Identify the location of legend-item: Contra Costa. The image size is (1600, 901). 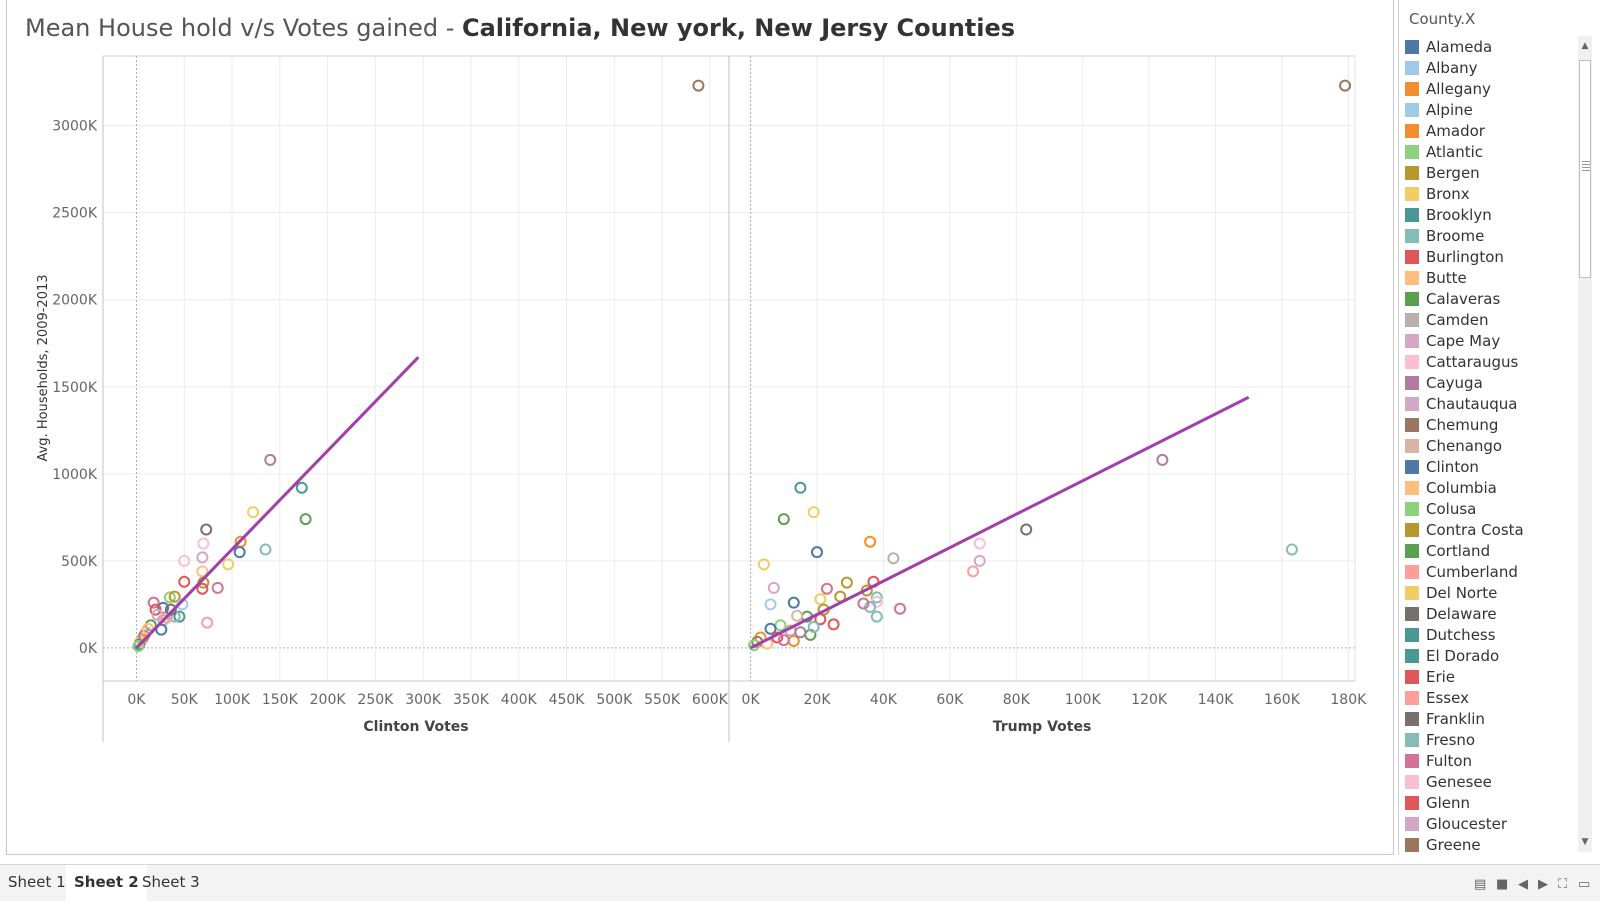
(1489, 529).